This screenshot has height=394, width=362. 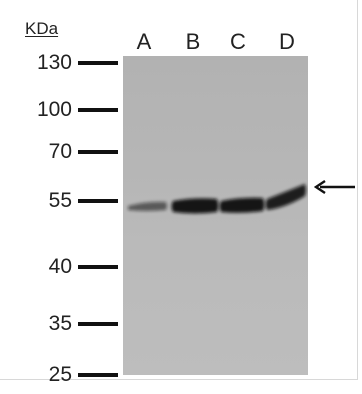 What do you see at coordinates (242, 205) in the screenshot?
I see `band-lane-c` at bounding box center [242, 205].